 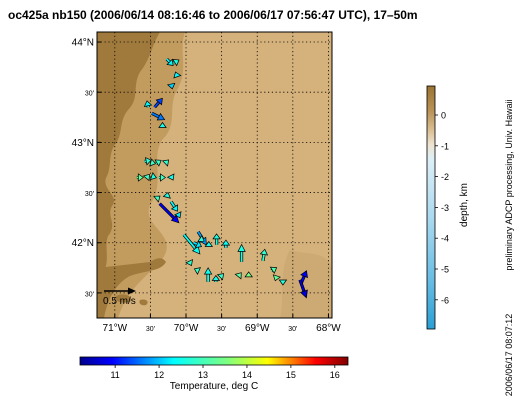 What do you see at coordinates (445, 208) in the screenshot?
I see `depth-tick-label: -3` at bounding box center [445, 208].